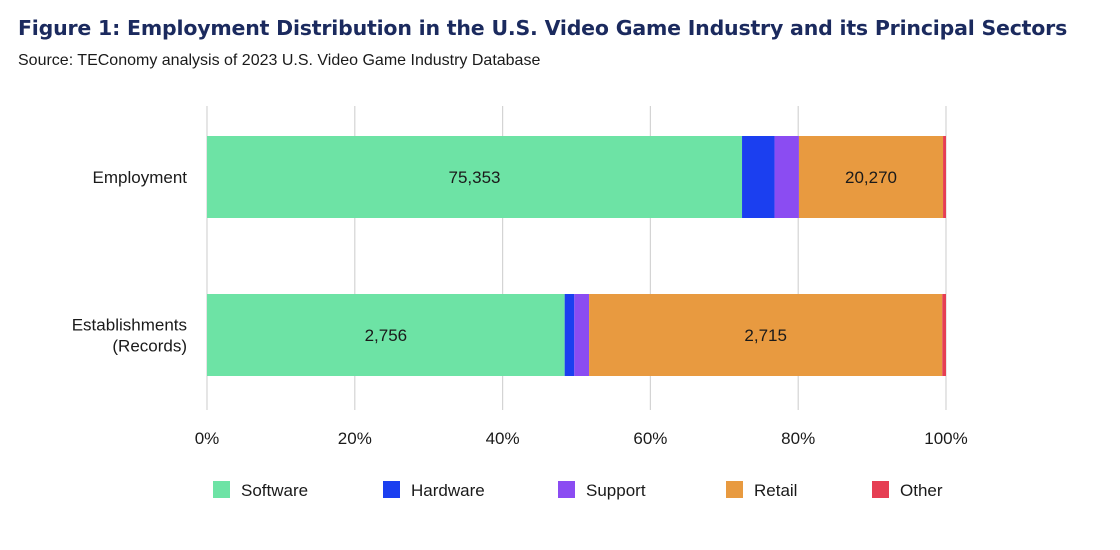 Image resolution: width=1120 pixels, height=550 pixels. What do you see at coordinates (581, 438) in the screenshot?
I see `x-axis-tick-labels: 0% 20% 40% 60% 80% 100%` at bounding box center [581, 438].